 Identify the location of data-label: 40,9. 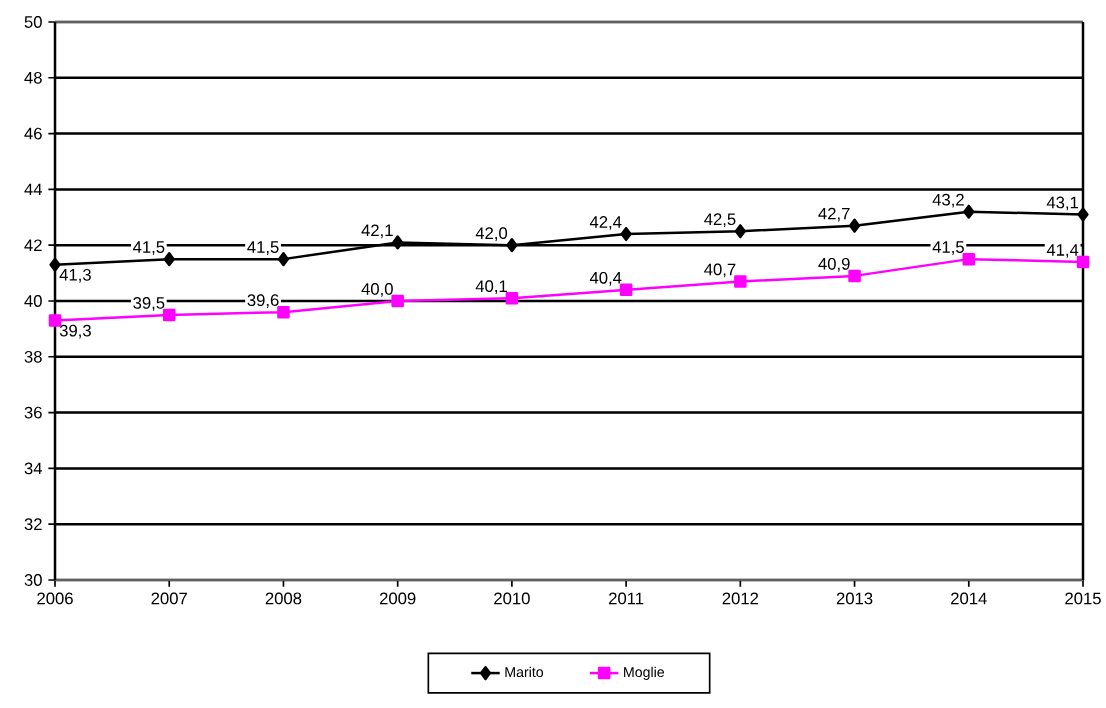
(834, 264).